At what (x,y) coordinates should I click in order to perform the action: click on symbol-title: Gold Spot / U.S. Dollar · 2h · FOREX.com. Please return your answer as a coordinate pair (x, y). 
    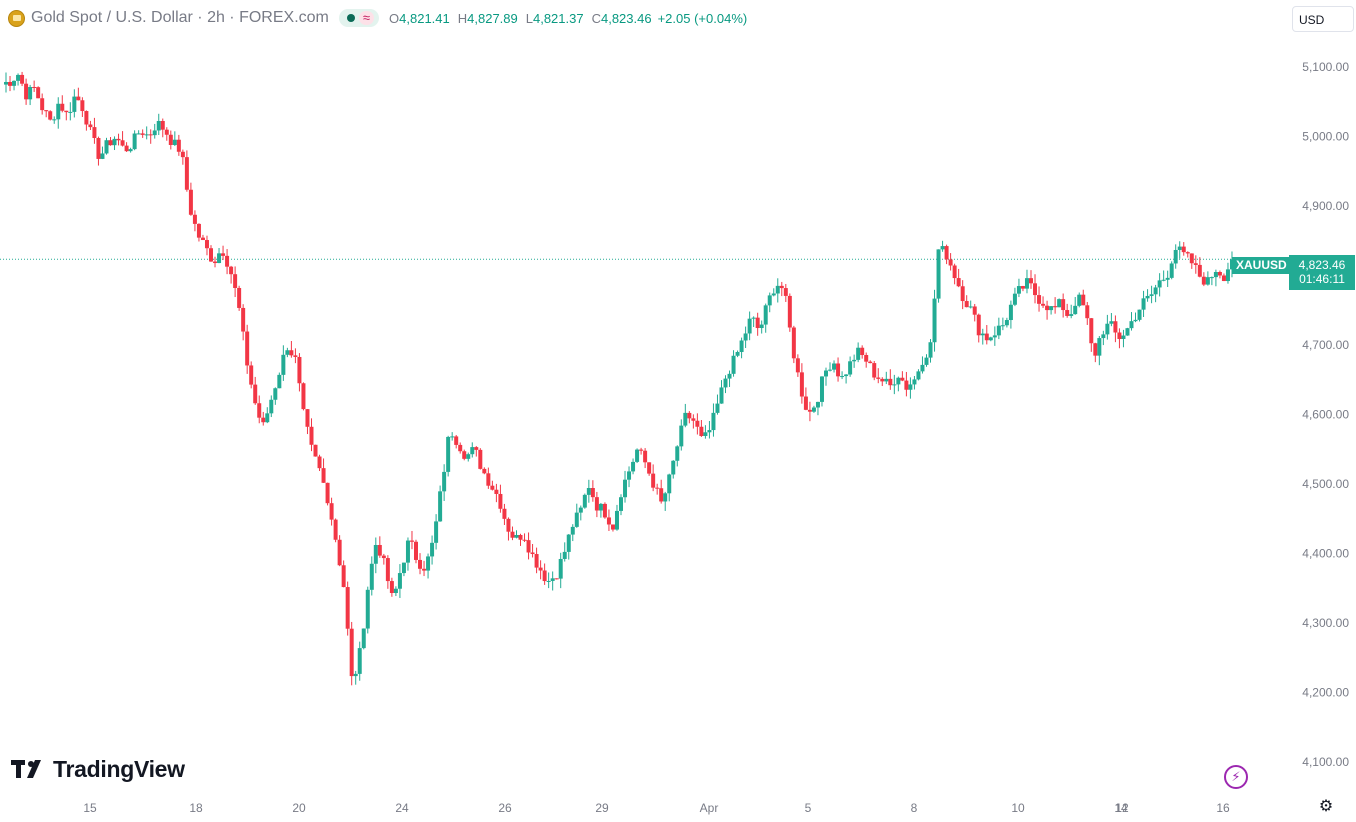
    Looking at the image, I should click on (180, 17).